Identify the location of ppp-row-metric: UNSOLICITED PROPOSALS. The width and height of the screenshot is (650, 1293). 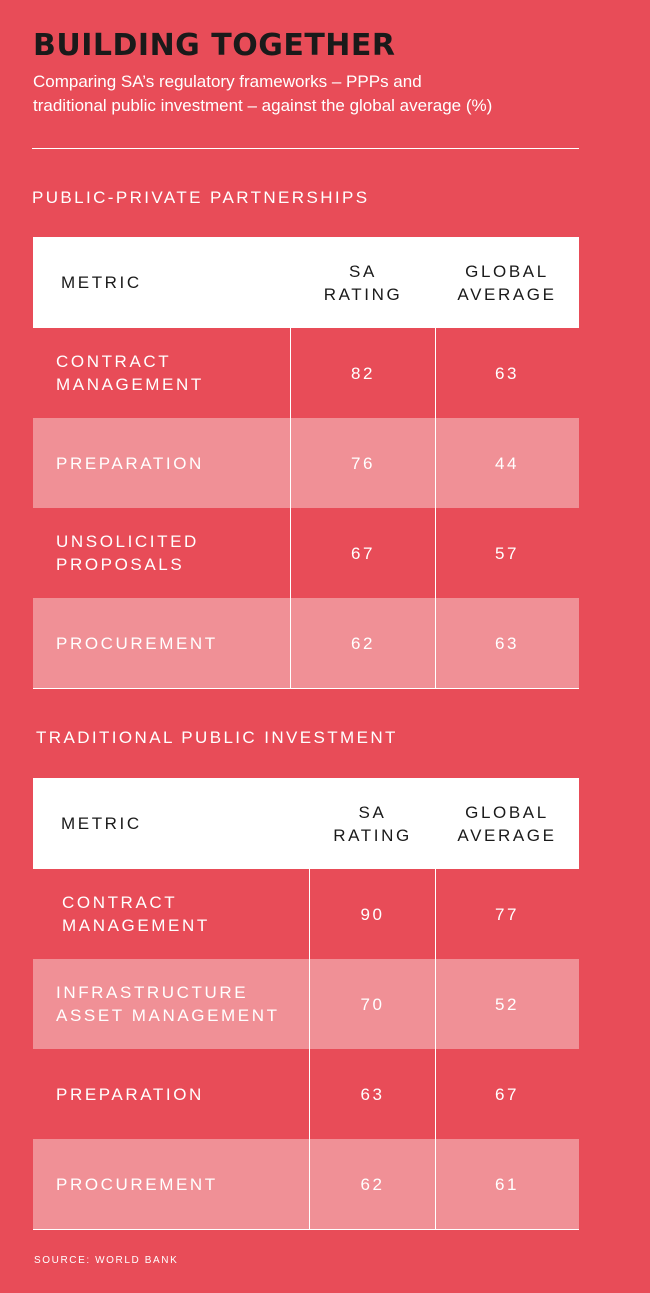
(127, 553).